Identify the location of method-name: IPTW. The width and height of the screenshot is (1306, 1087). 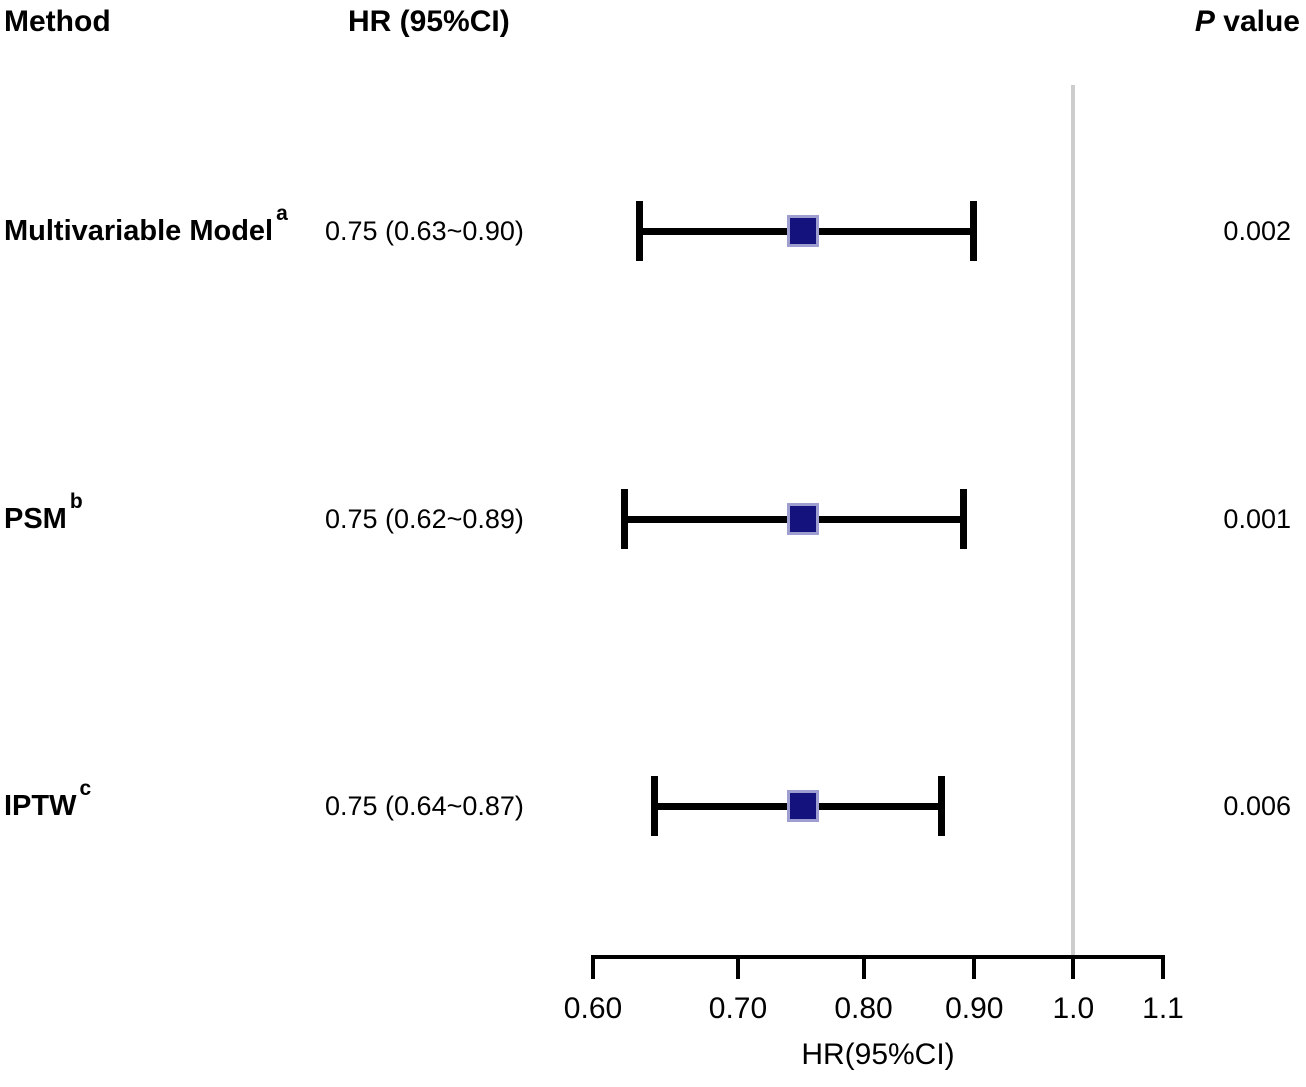
(40, 805).